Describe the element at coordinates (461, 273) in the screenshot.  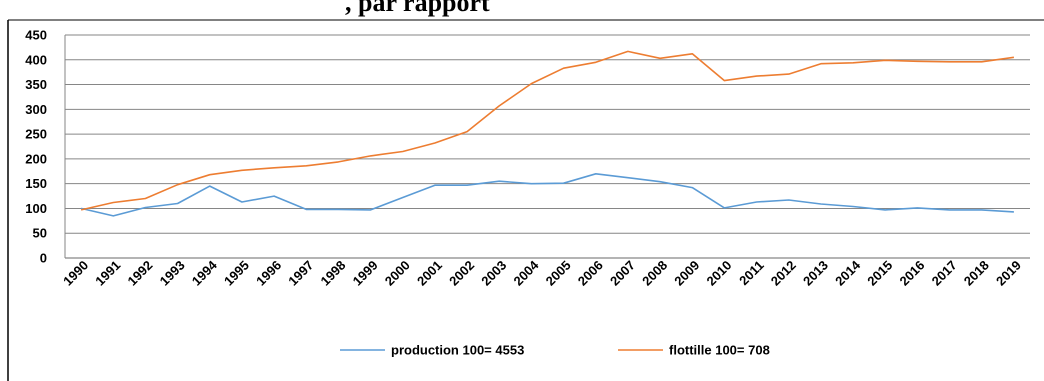
I see `x-tick-label: 2002` at that location.